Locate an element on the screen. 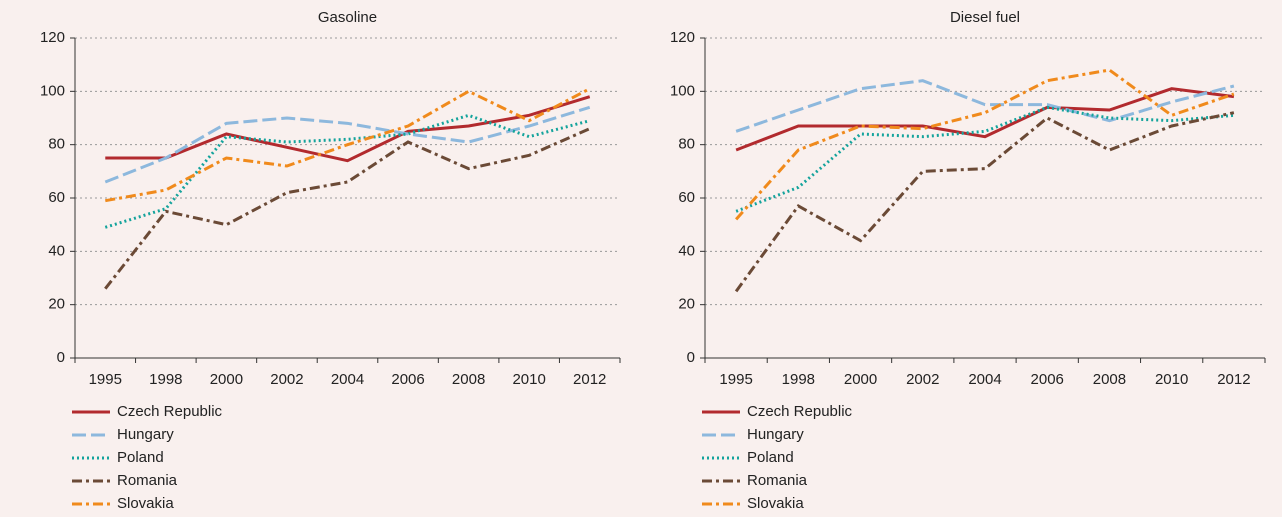  chart-title: Diesel fuel is located at coordinates (985, 17).